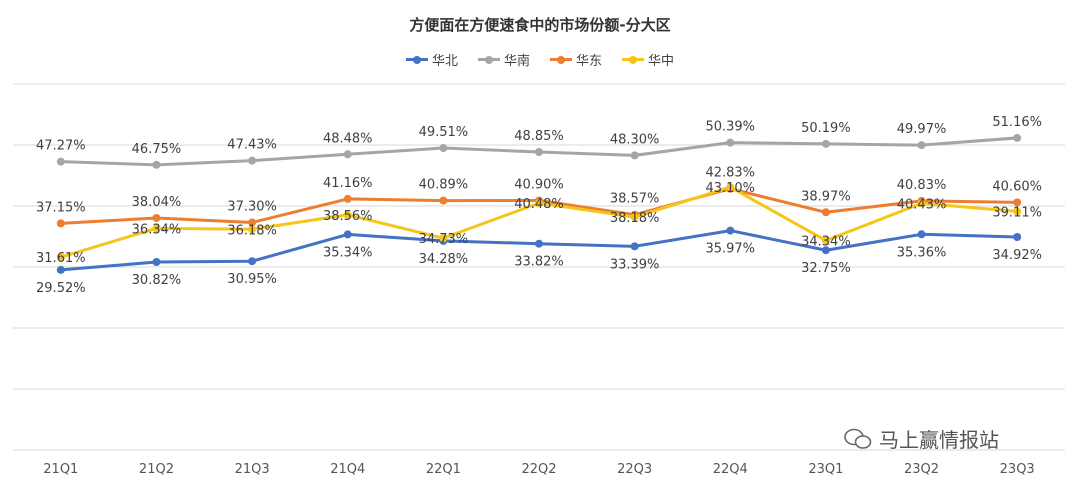 The width and height of the screenshot is (1080, 485). I want to click on data-label: 31.61%, so click(61, 258).